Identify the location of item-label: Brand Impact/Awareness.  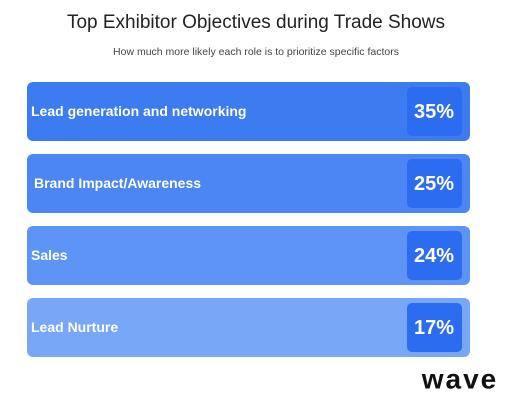
(117, 183).